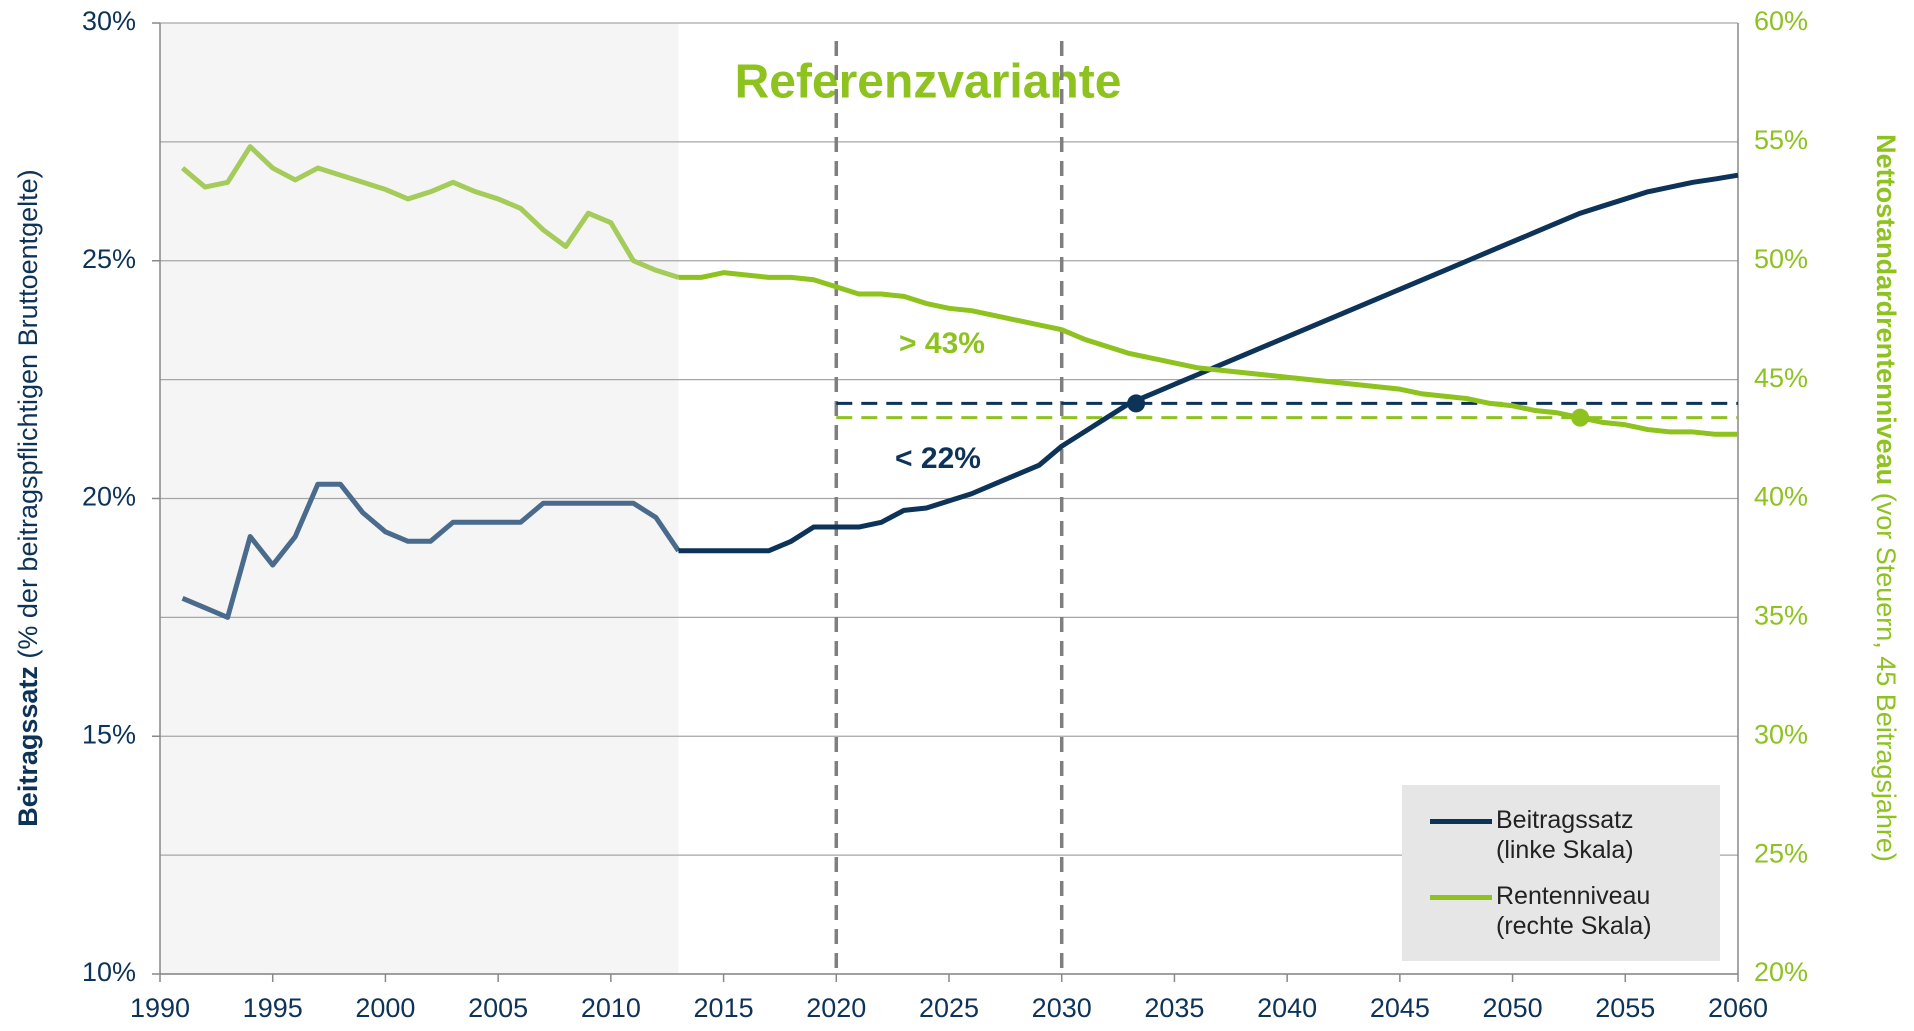  I want to click on y2-tick-label: 45%, so click(1781, 378).